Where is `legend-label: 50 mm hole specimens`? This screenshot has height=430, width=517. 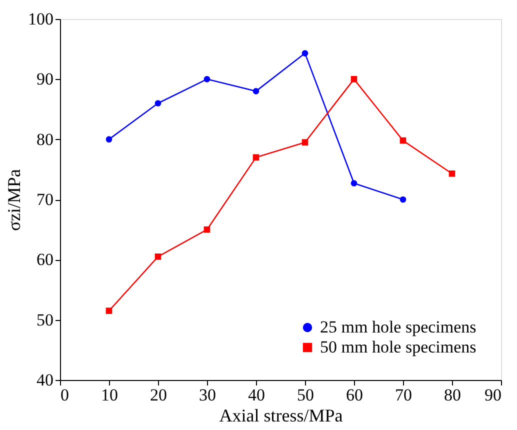
legend-label: 50 mm hole specimens is located at coordinates (398, 347).